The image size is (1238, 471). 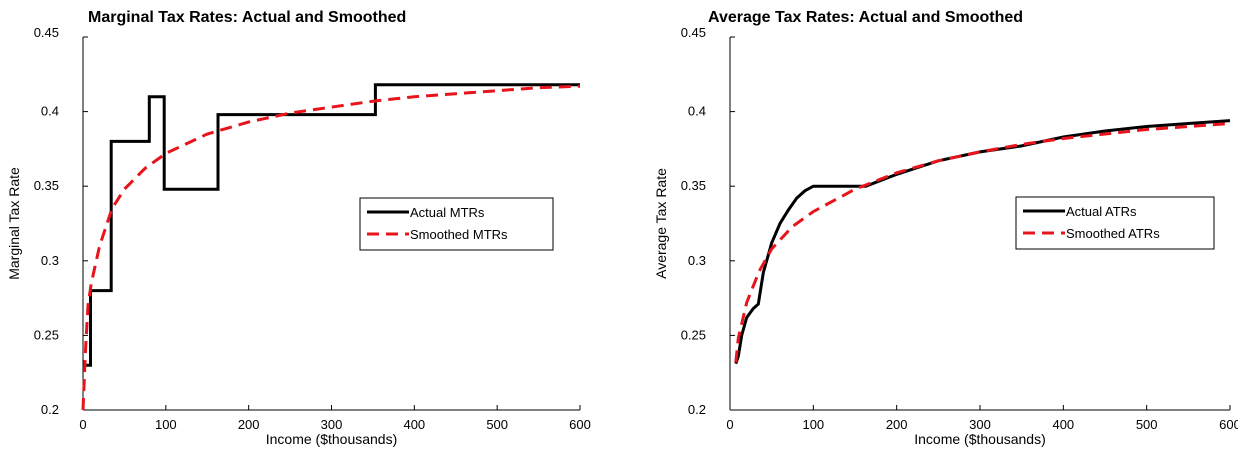 I want to click on y-axis-label: Average Tax Rate, so click(x=661, y=223).